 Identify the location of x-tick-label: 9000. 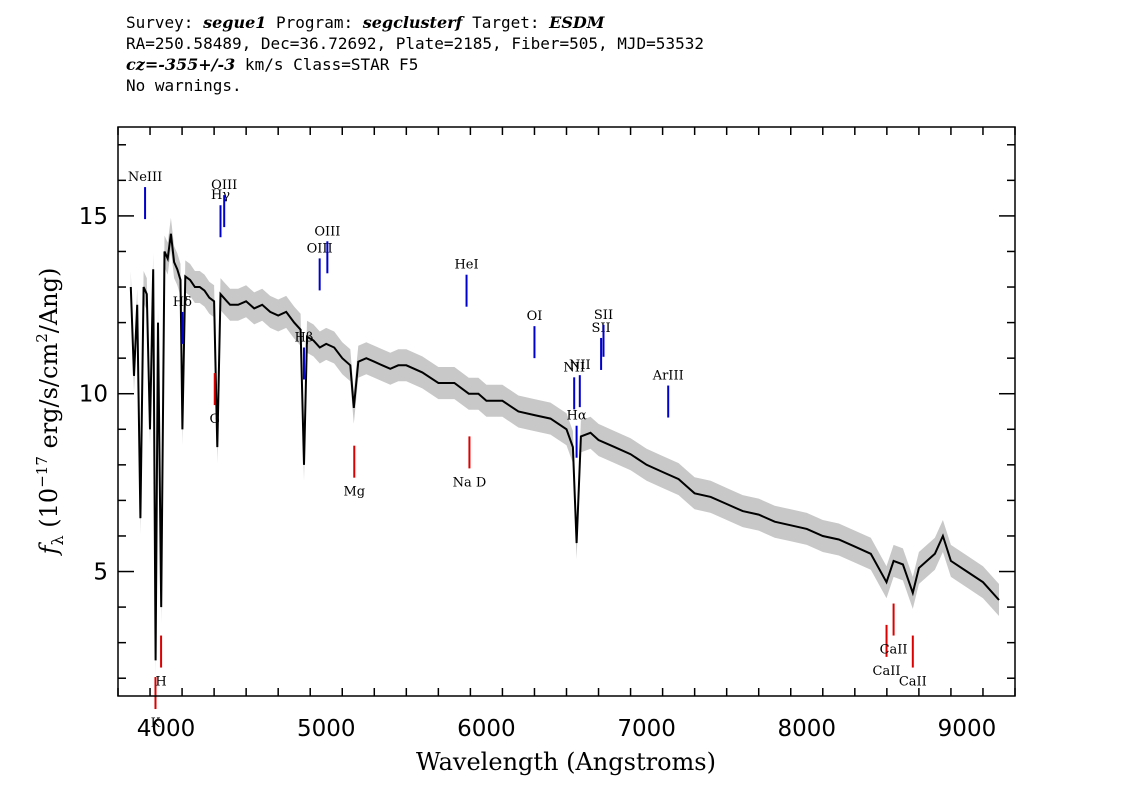
(967, 729).